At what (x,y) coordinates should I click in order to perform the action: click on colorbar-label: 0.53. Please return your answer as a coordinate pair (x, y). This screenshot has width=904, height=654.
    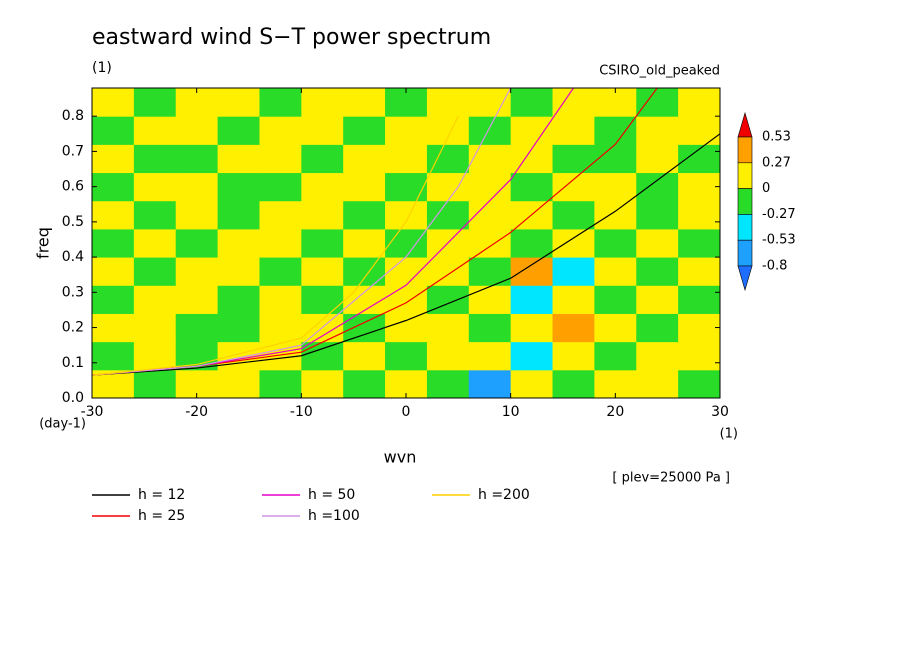
    Looking at the image, I should click on (776, 137).